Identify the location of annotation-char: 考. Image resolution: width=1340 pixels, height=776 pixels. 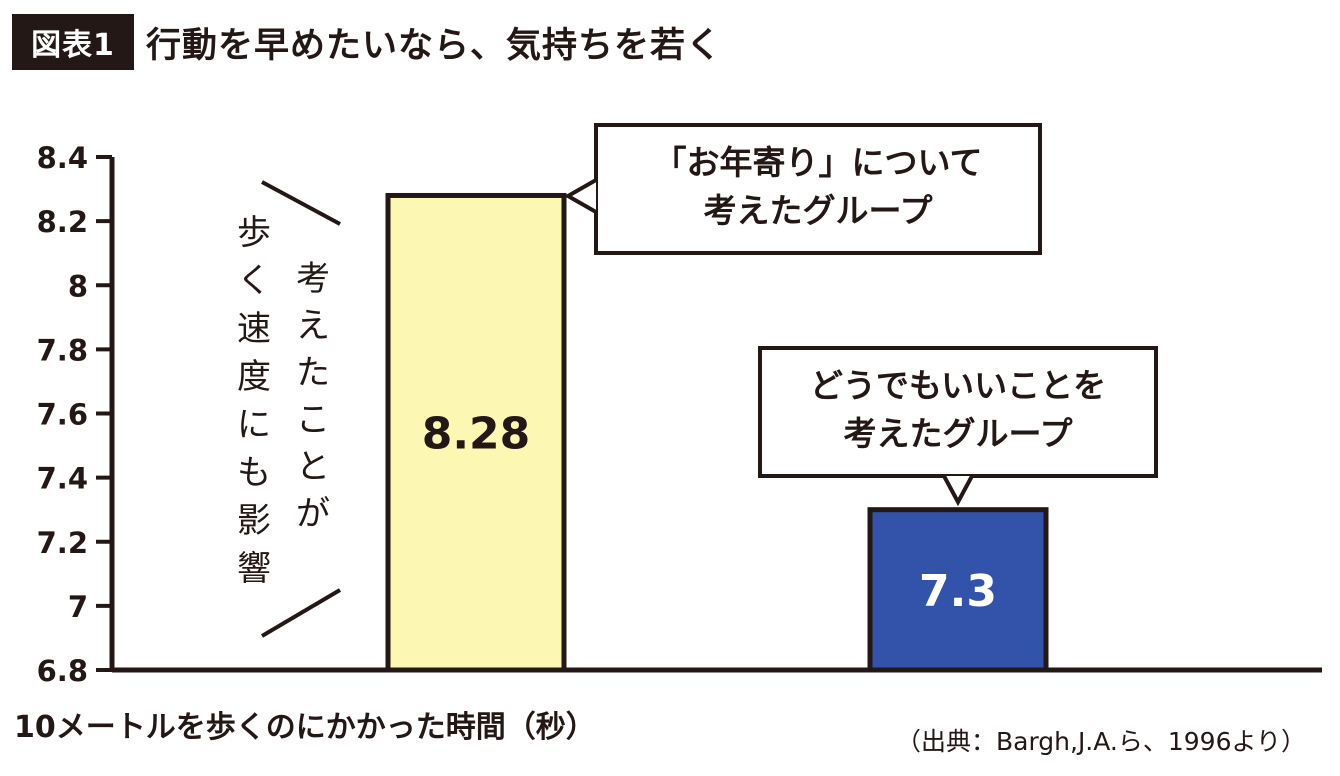
(313, 279).